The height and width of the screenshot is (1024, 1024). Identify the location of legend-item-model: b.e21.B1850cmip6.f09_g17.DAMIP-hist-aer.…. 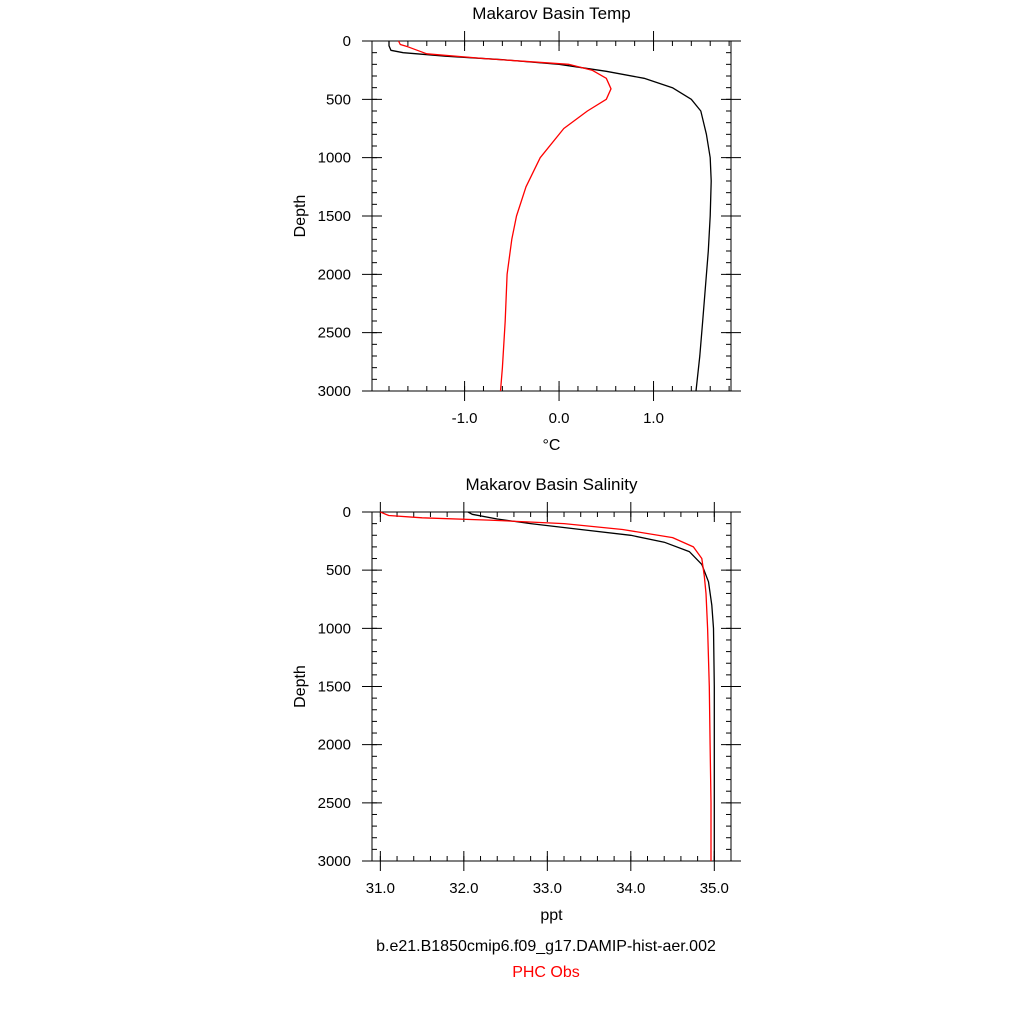
(546, 946).